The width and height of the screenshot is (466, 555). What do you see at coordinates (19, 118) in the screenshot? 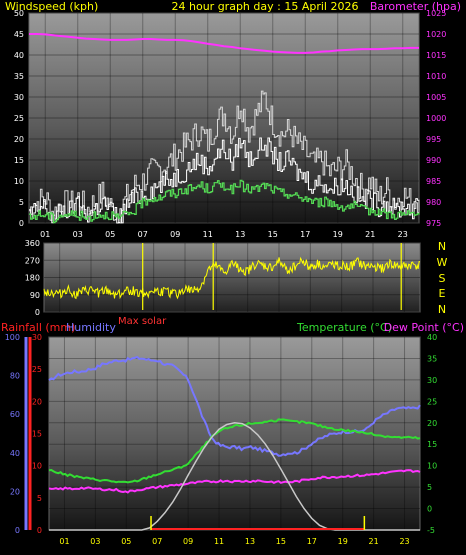
I see `windspeed-tick-label: 25` at bounding box center [19, 118].